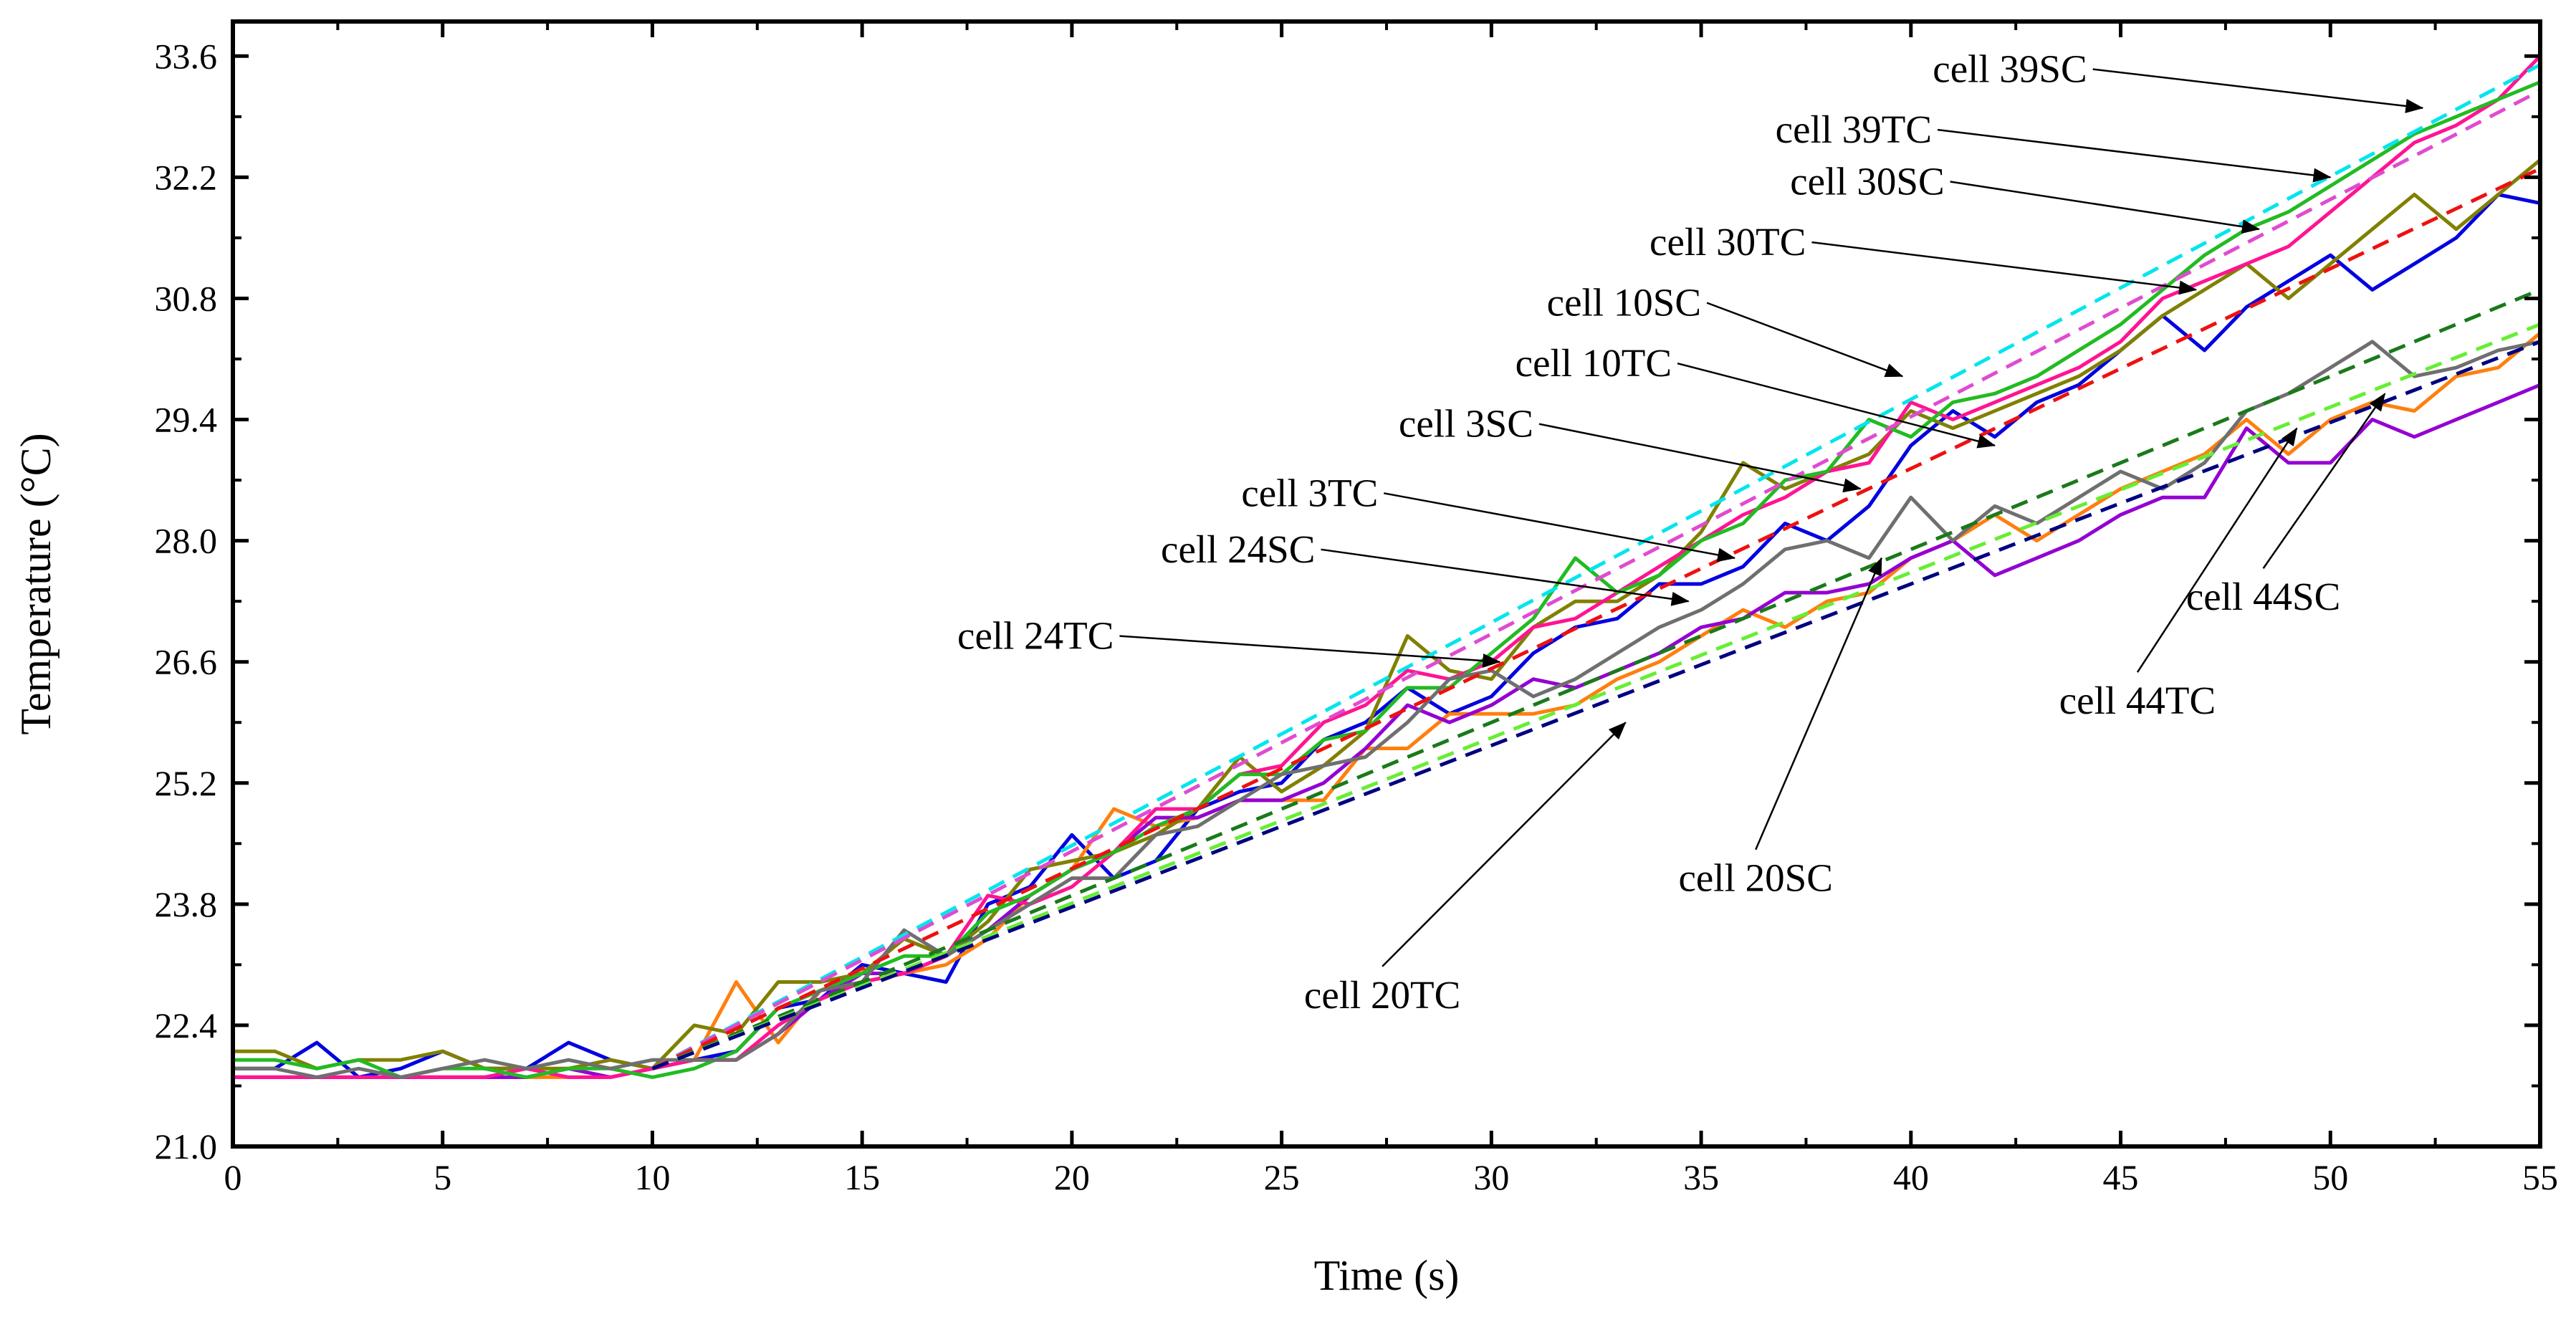  What do you see at coordinates (1867, 181) in the screenshot?
I see `callout-label: cell 30SC` at bounding box center [1867, 181].